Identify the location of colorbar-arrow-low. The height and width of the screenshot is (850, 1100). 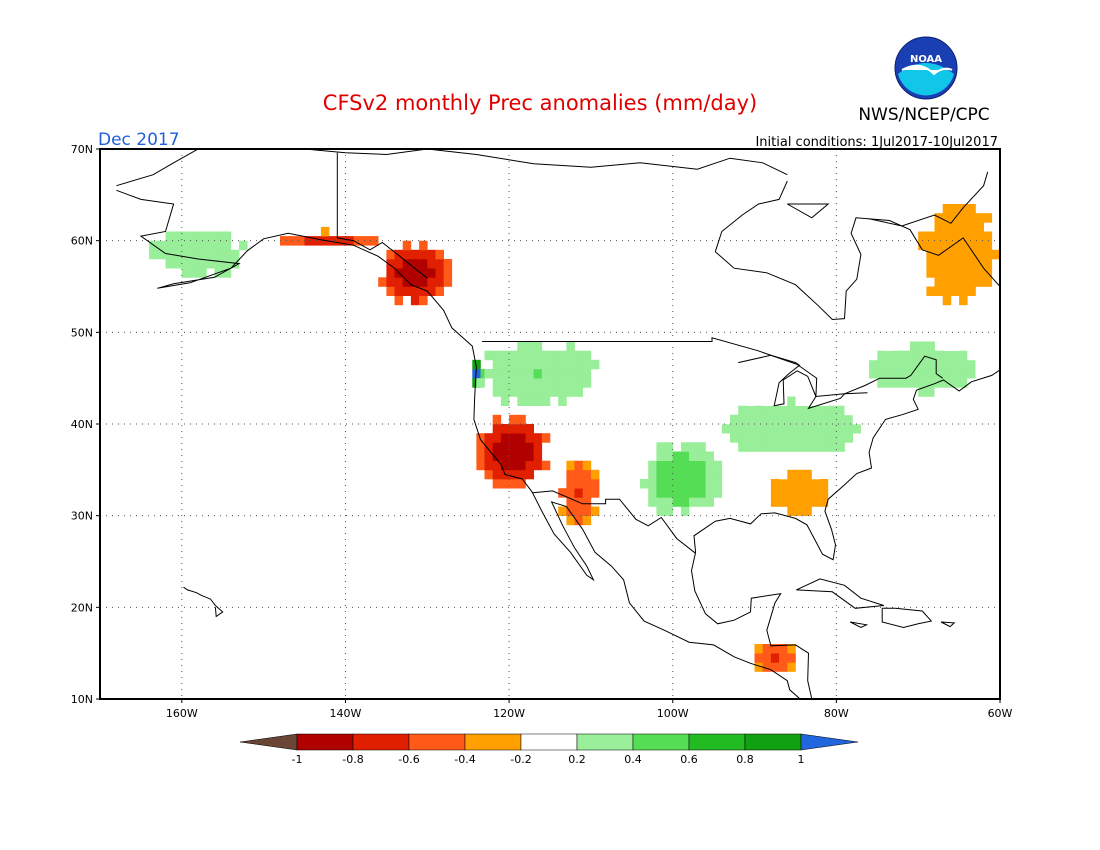
(268, 742).